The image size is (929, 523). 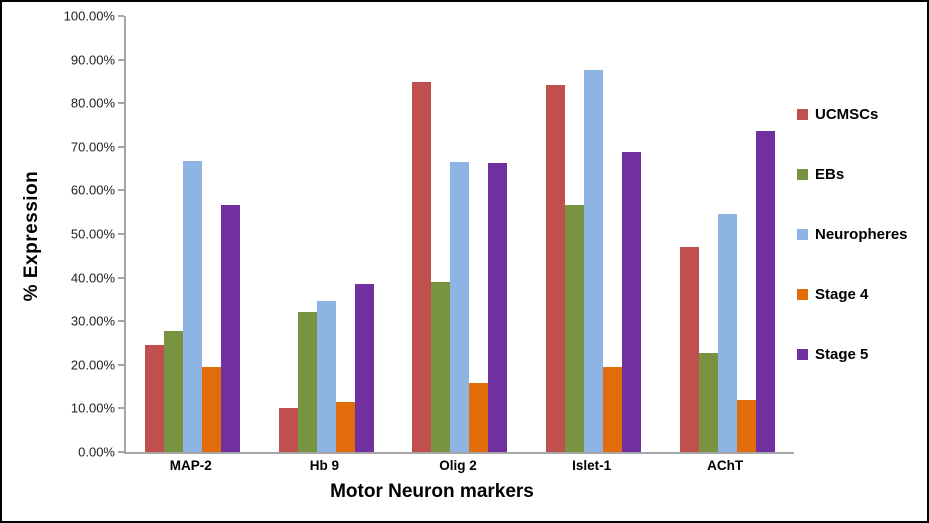 What do you see at coordinates (708, 402) in the screenshot?
I see `bar-ebs-acht` at bounding box center [708, 402].